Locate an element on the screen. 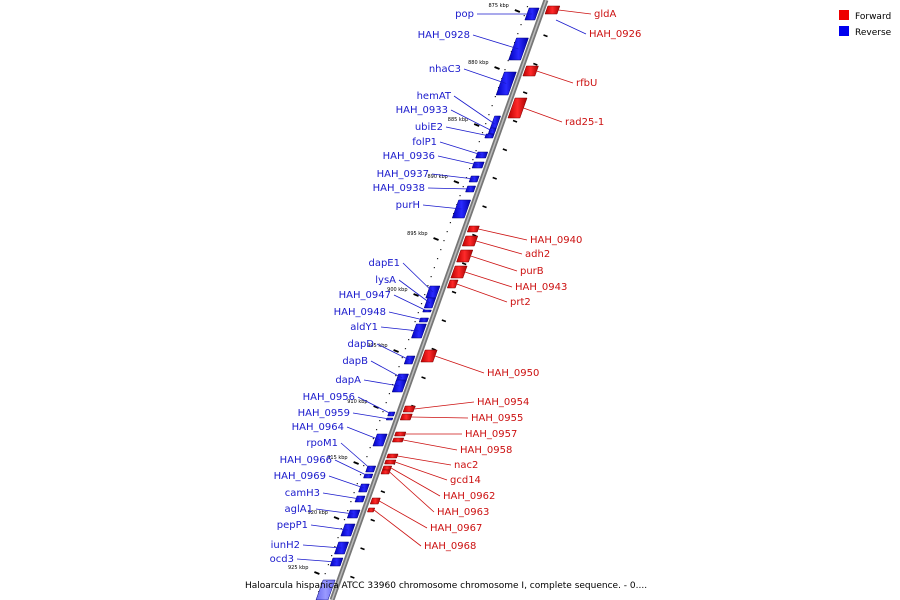 This screenshot has height=600, width=900. tick-label: 905 kbp is located at coordinates (377, 346).